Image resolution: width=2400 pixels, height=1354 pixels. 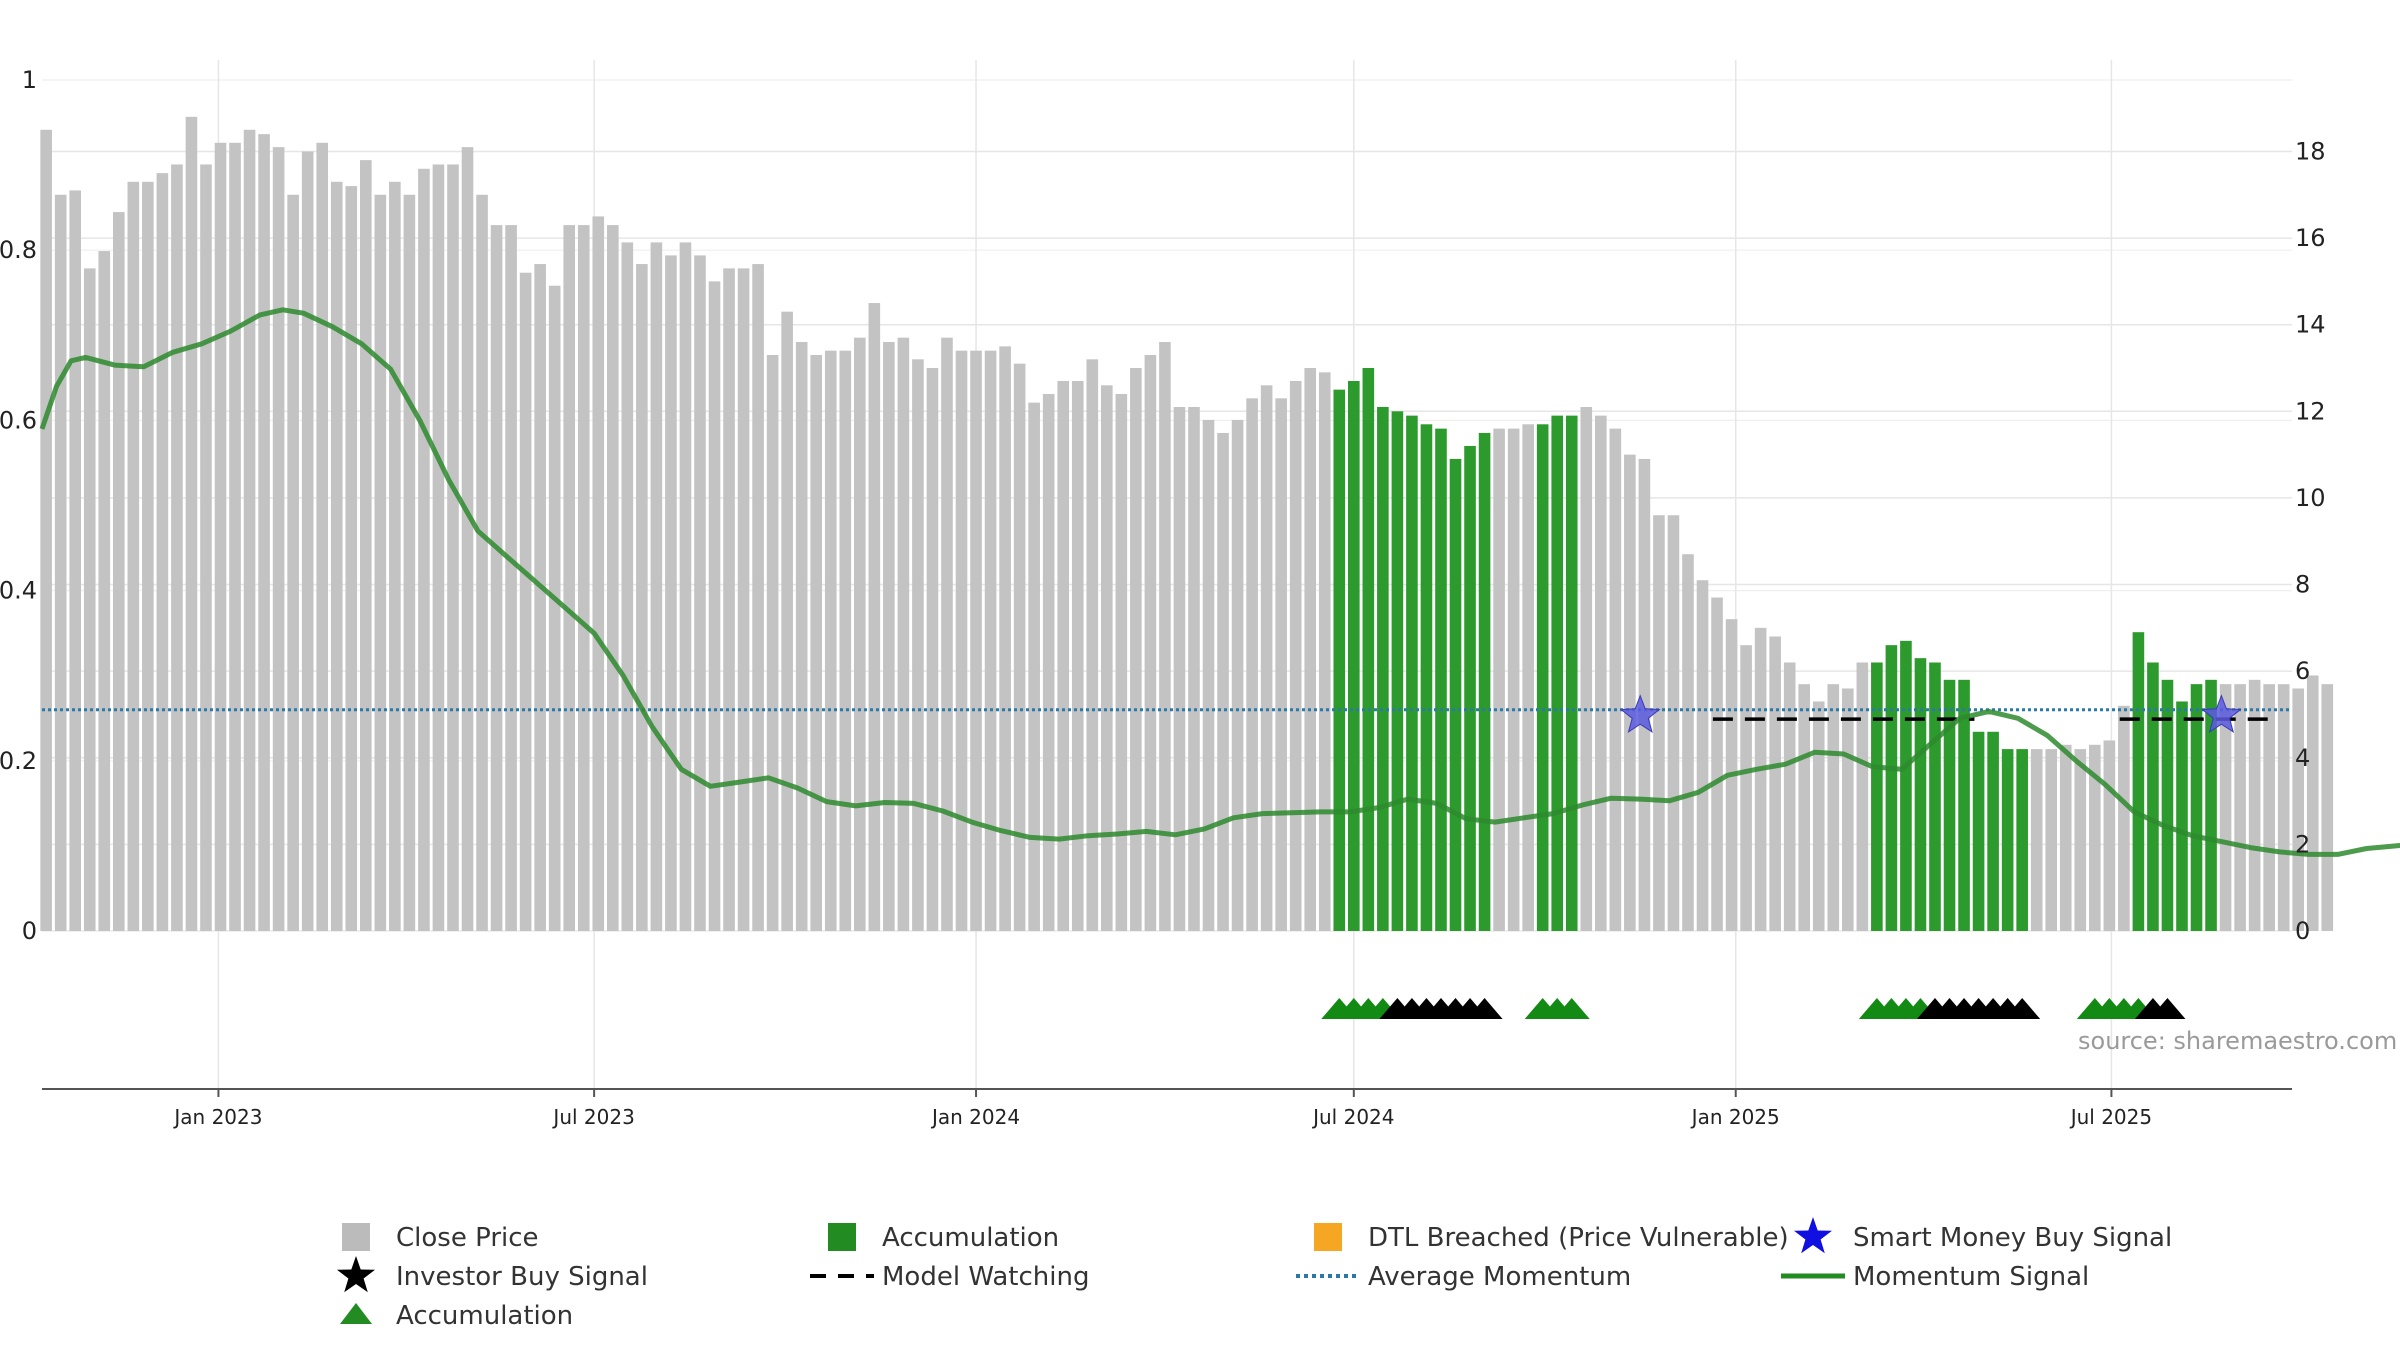 What do you see at coordinates (1551, 1238) in the screenshot?
I see `legend-item: DTL Breached (Price Vulnerable)` at bounding box center [1551, 1238].